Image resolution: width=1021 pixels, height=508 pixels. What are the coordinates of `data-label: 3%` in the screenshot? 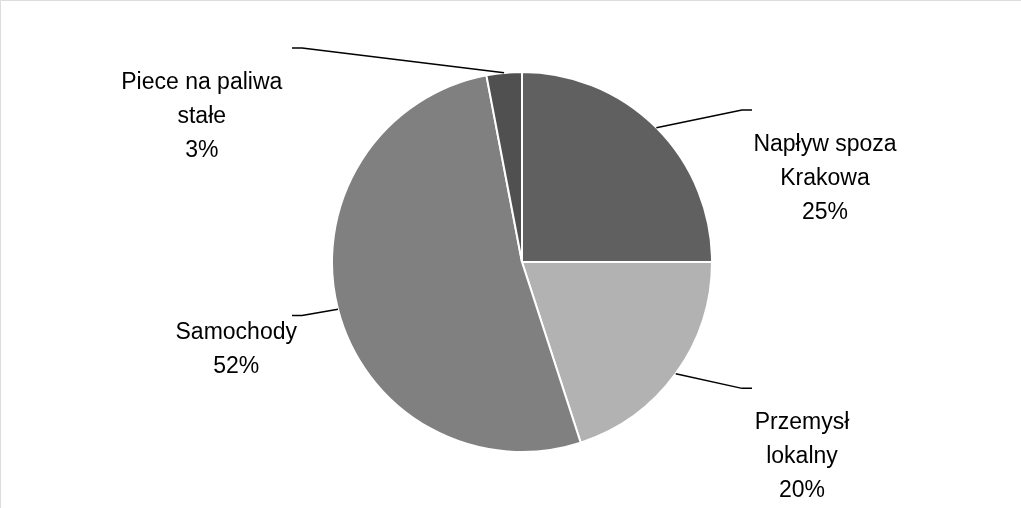 It's located at (202, 148).